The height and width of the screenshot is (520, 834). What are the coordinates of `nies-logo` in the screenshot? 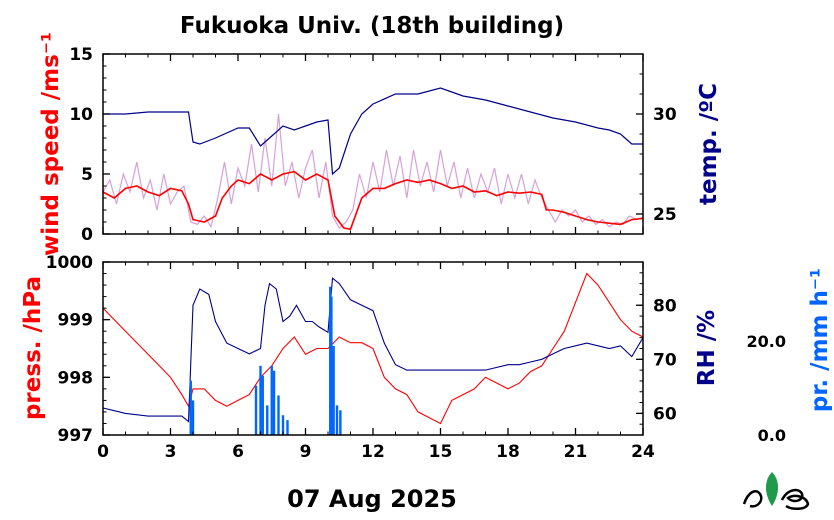 It's located at (776, 491).